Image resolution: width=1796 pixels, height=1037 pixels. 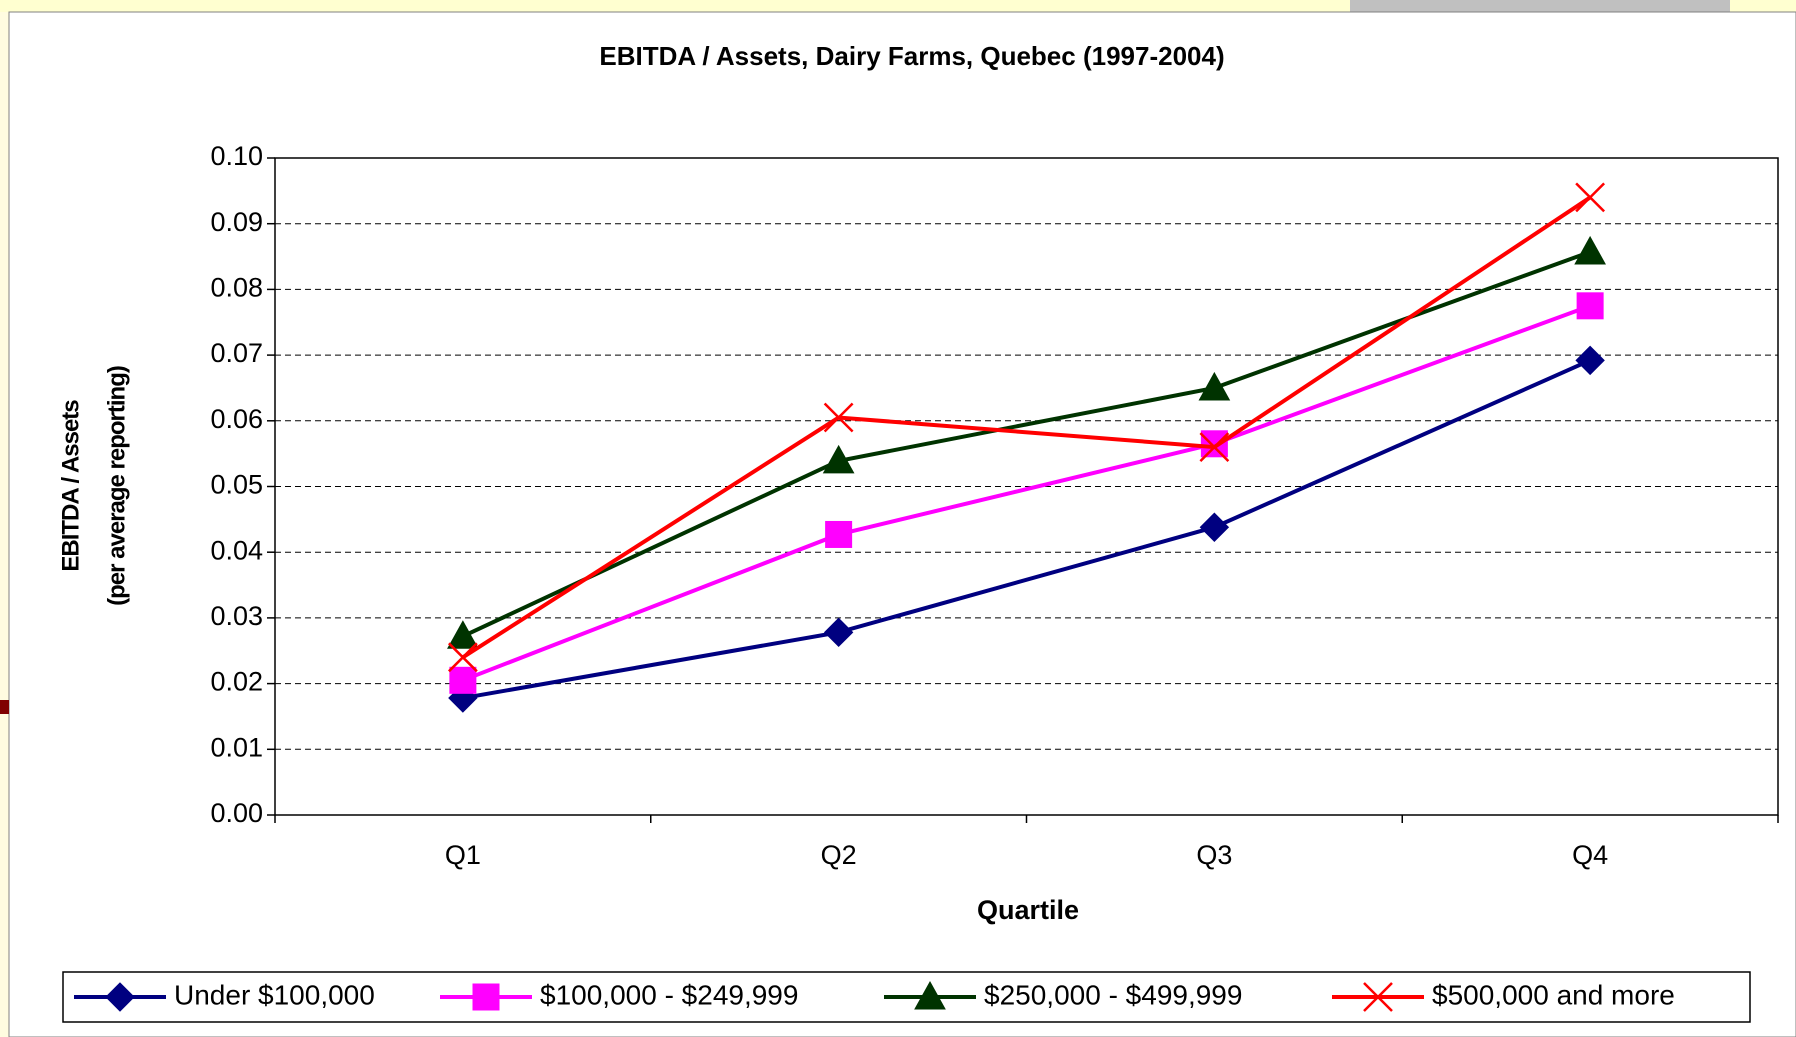 What do you see at coordinates (898, 6) in the screenshot?
I see `top-strip` at bounding box center [898, 6].